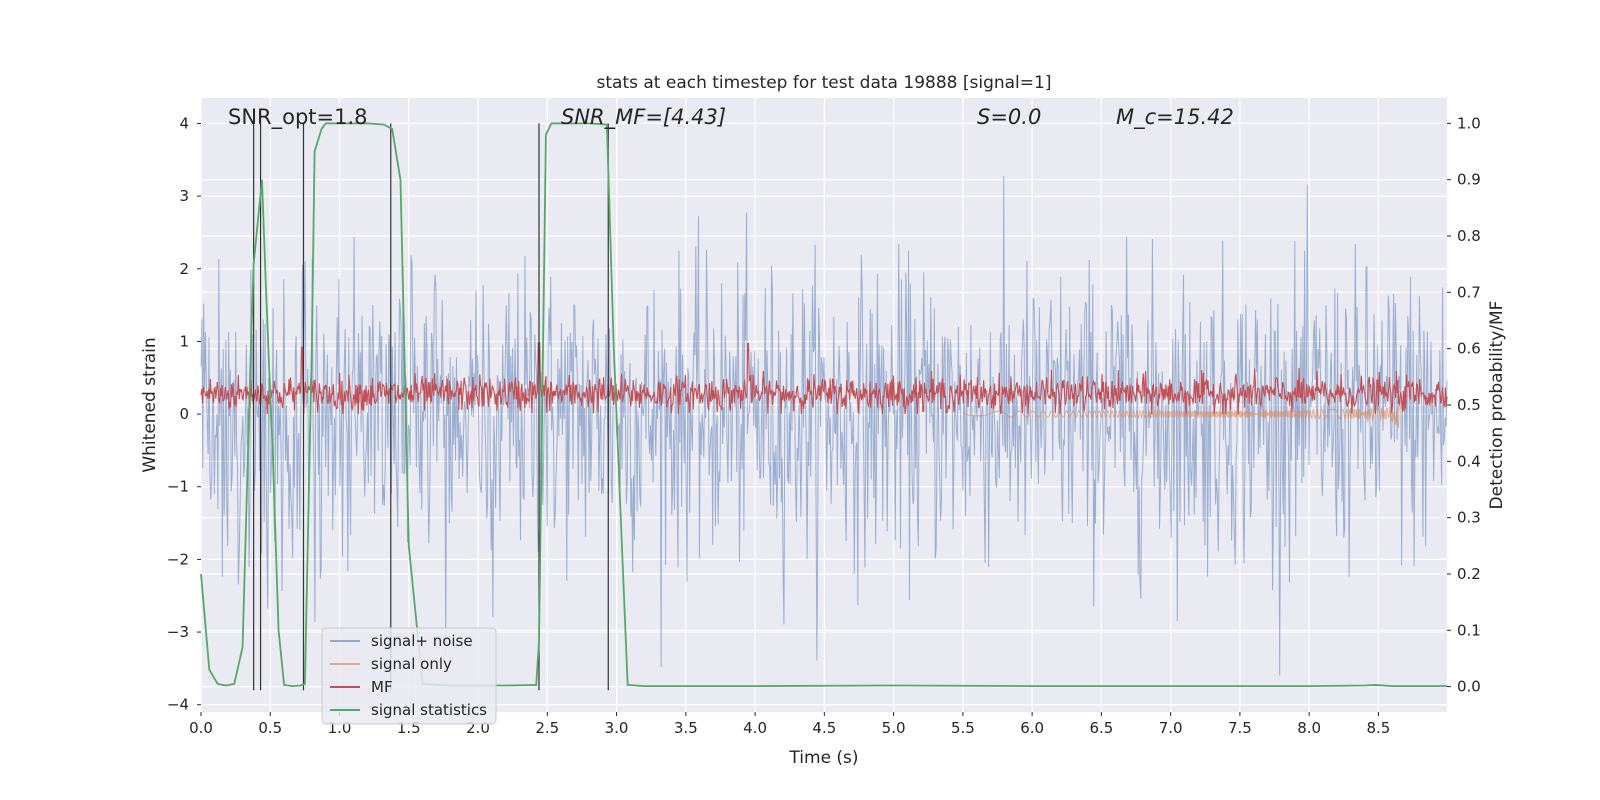 The image size is (1600, 800). What do you see at coordinates (643, 117) in the screenshot?
I see `annotation-snr-mf: SNR_MF=[4.43]` at bounding box center [643, 117].